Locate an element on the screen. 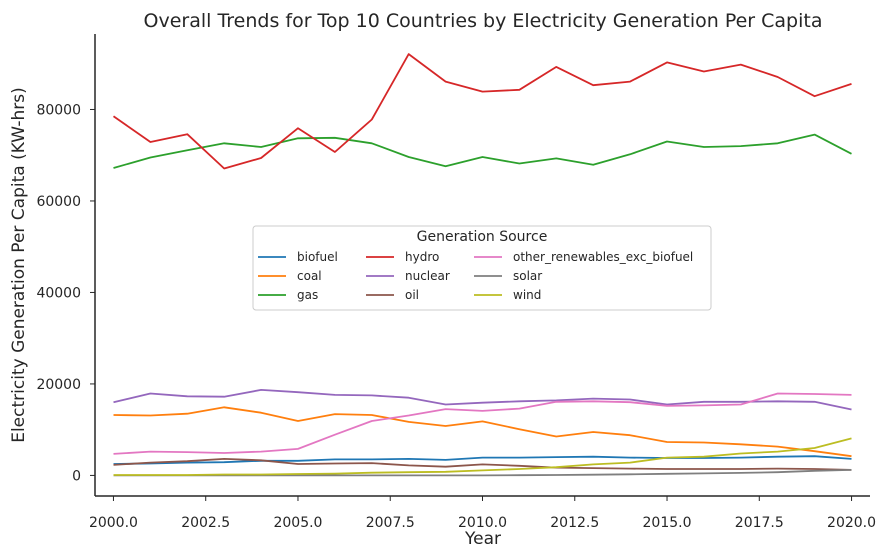 Image resolution: width=880 pixels, height=552 pixels. y-tick-labels: 0 20000 40000 60000 80000 is located at coordinates (65, 293).